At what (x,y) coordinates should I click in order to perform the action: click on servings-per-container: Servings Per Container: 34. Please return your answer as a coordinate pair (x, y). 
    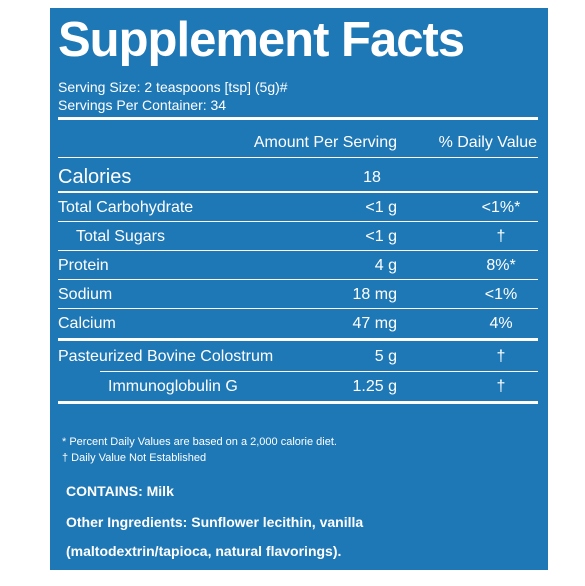
    Looking at the image, I should click on (142, 105).